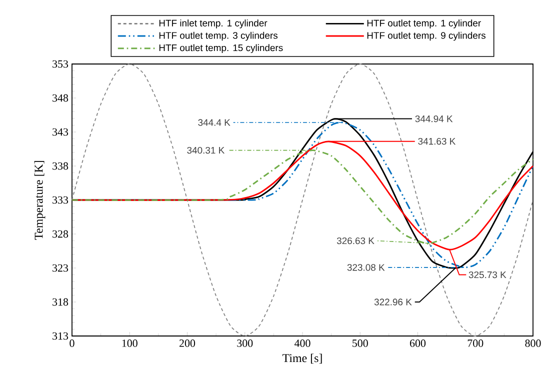  Describe the element at coordinates (302, 359) in the screenshot. I see `x-axis-title: Time [s]` at that location.